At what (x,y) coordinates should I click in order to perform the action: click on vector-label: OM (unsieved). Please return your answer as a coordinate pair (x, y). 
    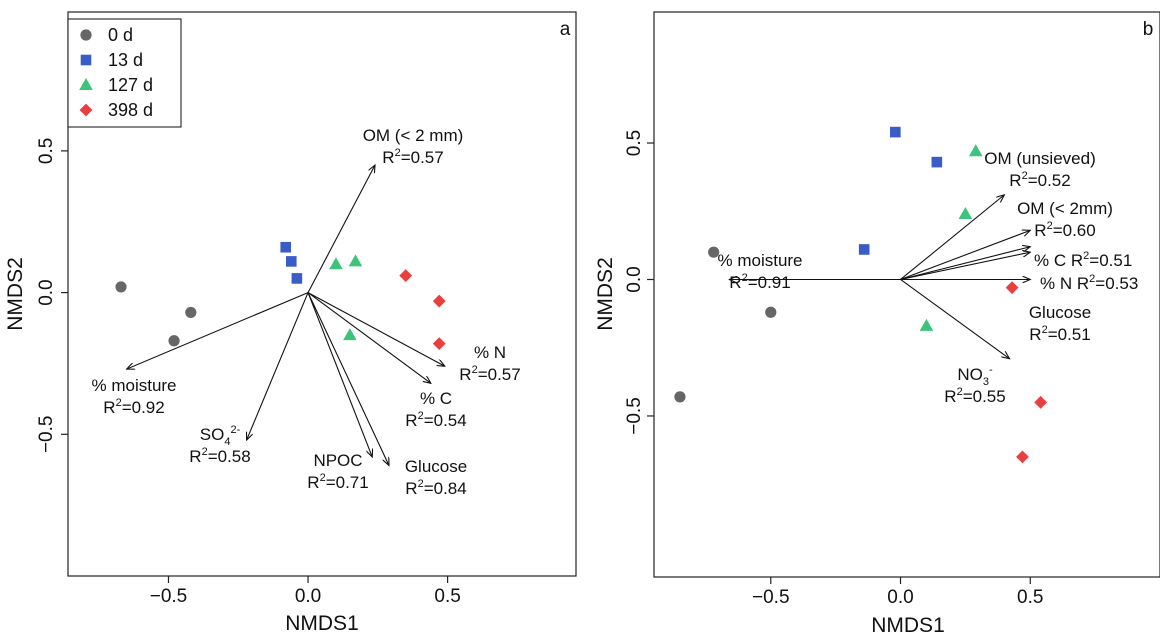
    Looking at the image, I should click on (1039, 158).